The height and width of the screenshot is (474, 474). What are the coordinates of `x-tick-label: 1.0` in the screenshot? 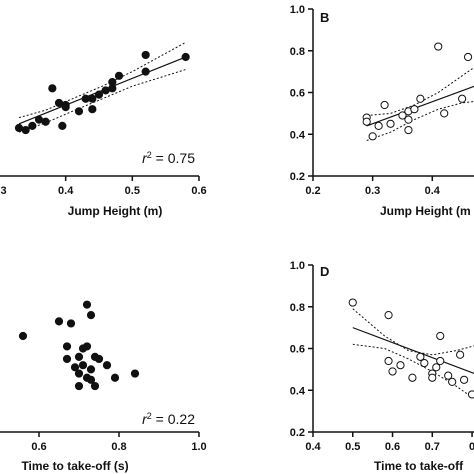 It's located at (198, 447).